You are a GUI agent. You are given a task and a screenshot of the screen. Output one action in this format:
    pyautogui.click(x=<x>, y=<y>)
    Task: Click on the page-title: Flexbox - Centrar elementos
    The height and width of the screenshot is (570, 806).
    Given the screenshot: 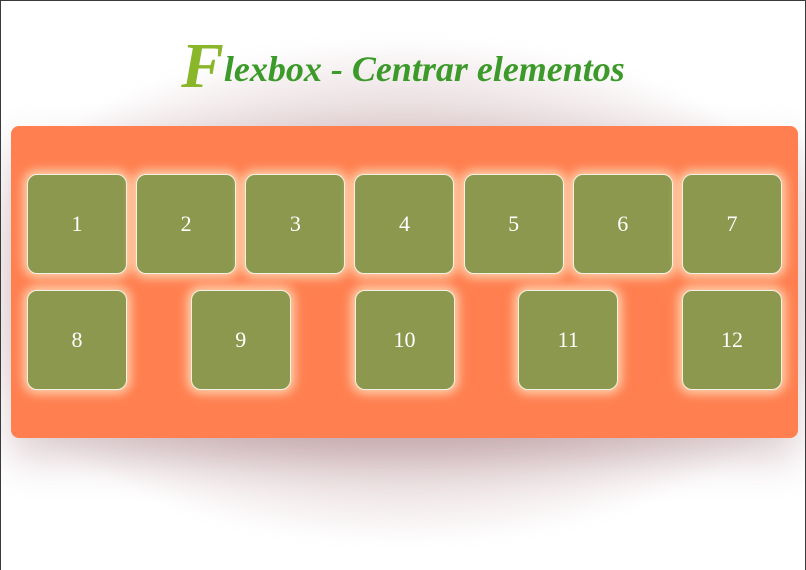 What is the action you would take?
    pyautogui.click(x=403, y=67)
    